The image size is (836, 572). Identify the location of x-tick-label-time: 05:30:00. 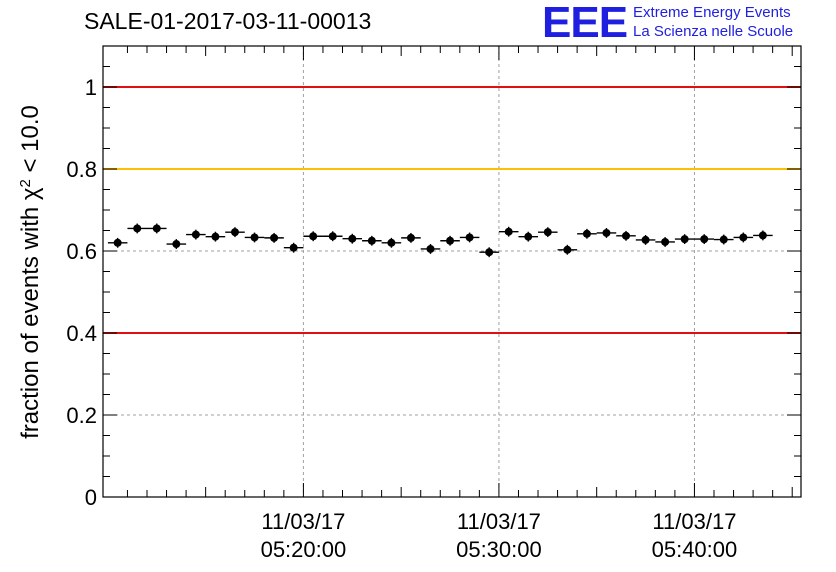
(499, 549).